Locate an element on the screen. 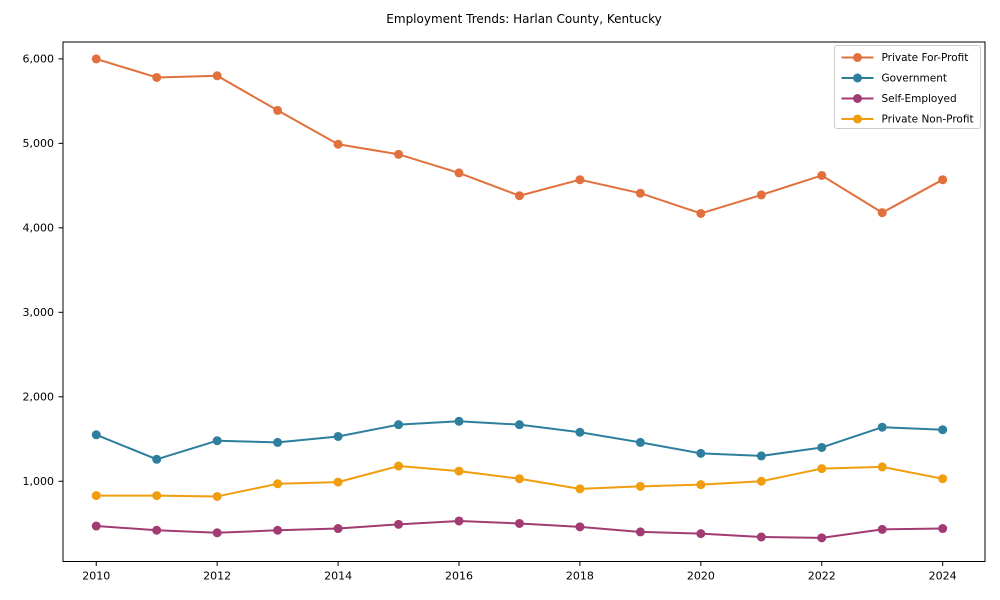 This screenshot has width=1000, height=600. x-tick-label: 2010 is located at coordinates (96, 576).